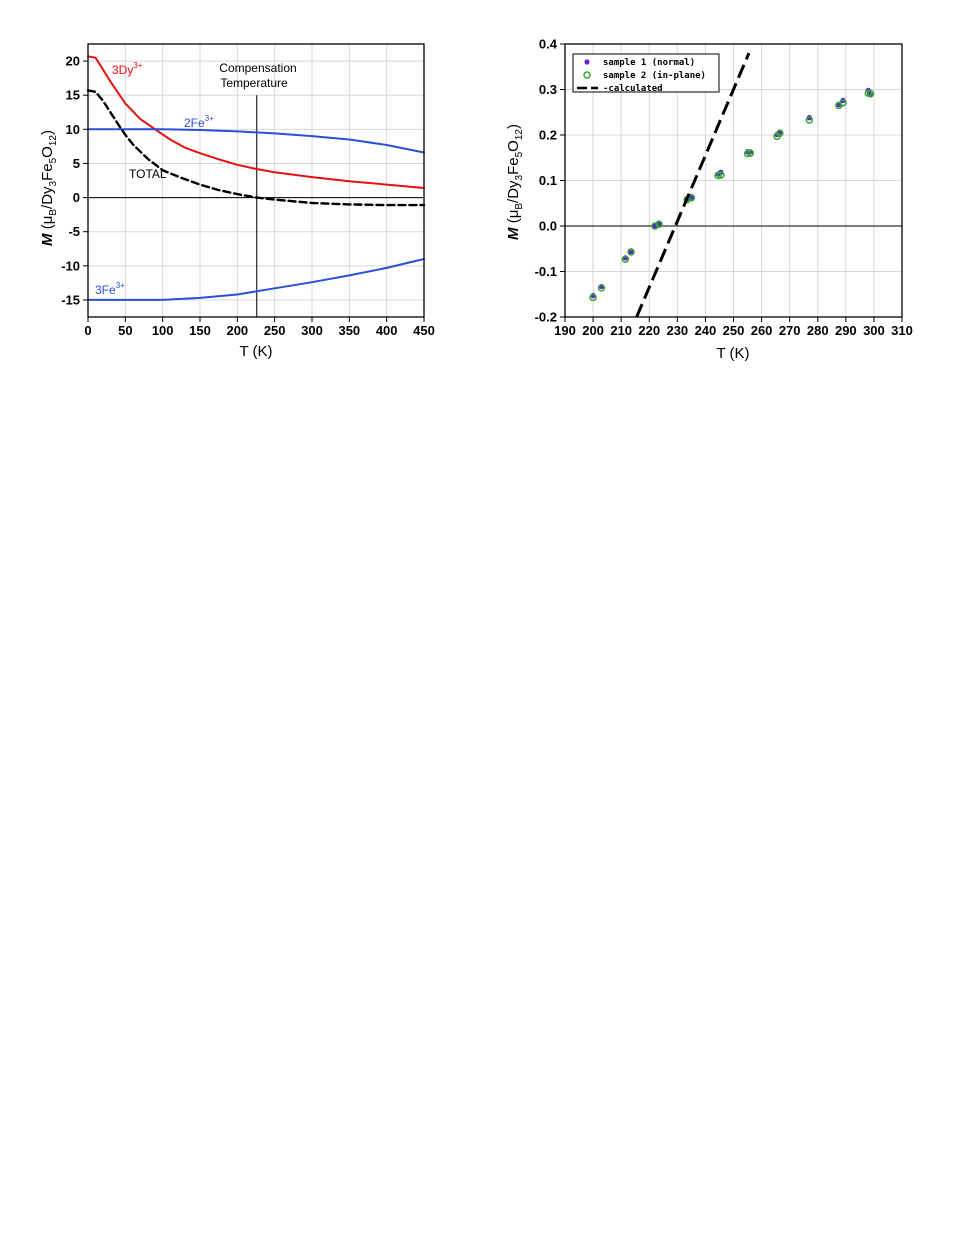 Image resolution: width=969 pixels, height=1254 pixels. I want to click on grid, so click(256, 180).